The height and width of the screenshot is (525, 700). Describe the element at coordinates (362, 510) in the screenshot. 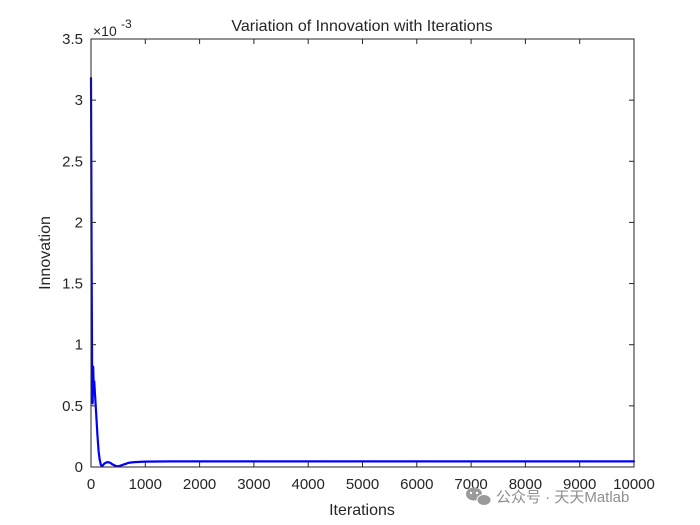

I see `x-axis-label: Iterations` at that location.